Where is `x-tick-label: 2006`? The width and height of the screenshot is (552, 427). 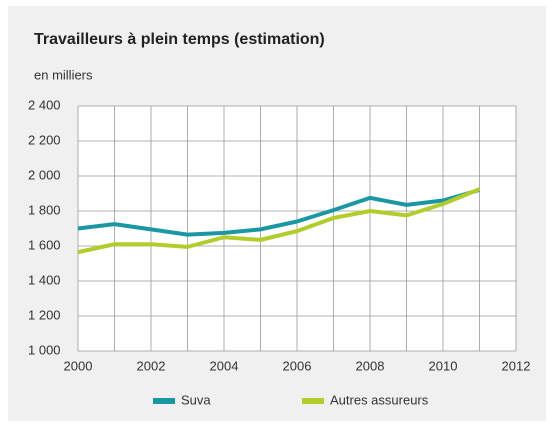 x-tick-label: 2006 is located at coordinates (297, 365).